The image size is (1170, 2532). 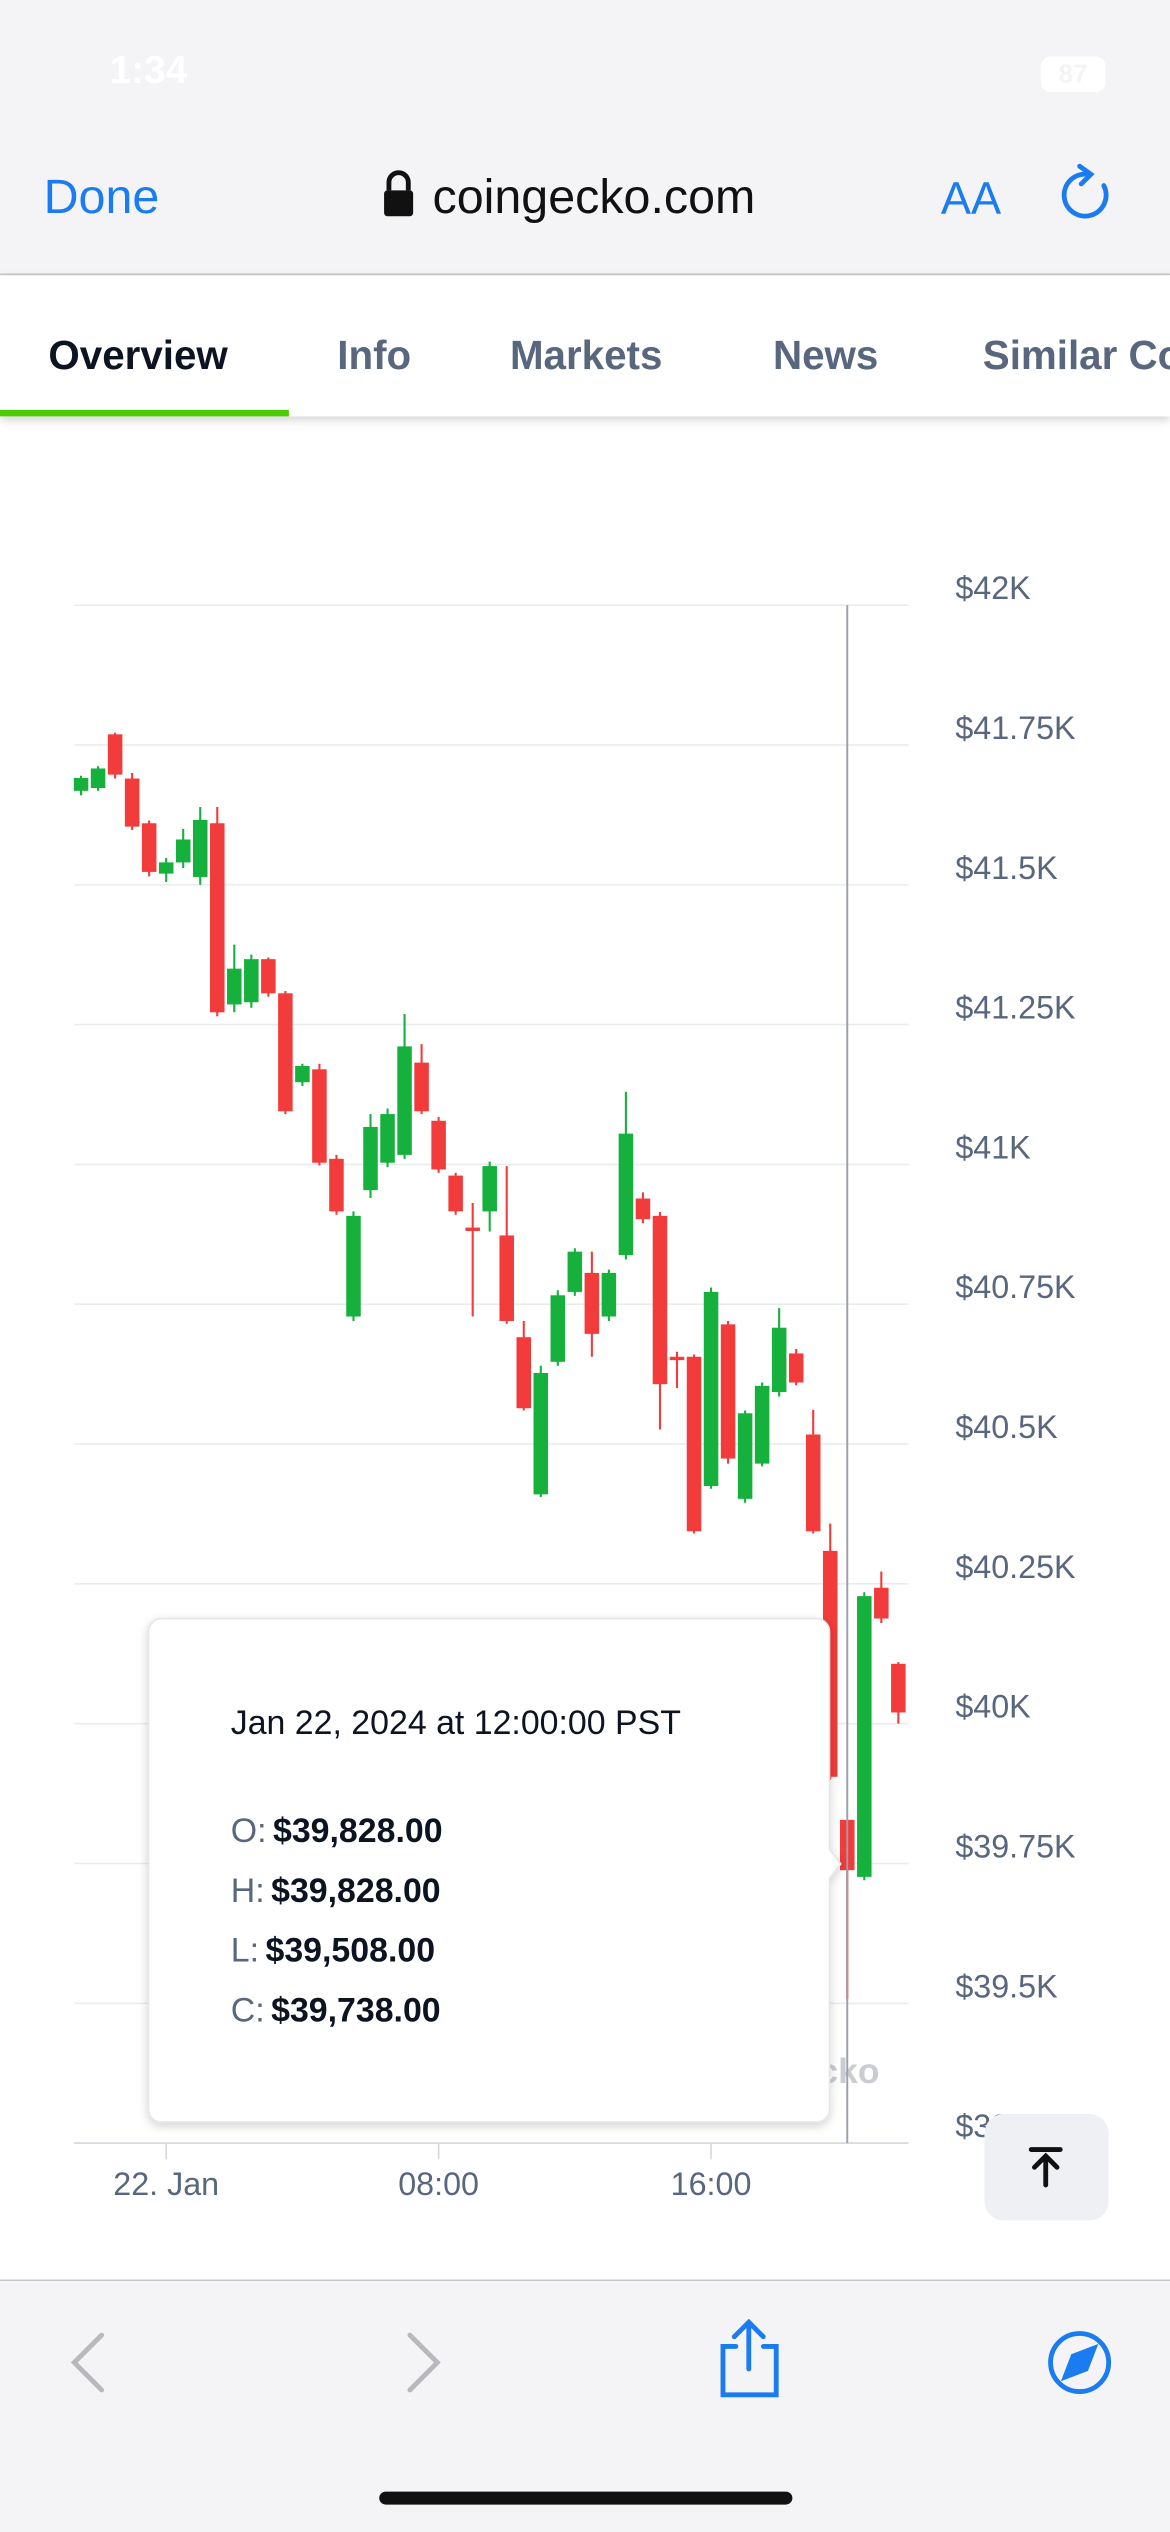 I want to click on status-time: 1:34, so click(x=149, y=70).